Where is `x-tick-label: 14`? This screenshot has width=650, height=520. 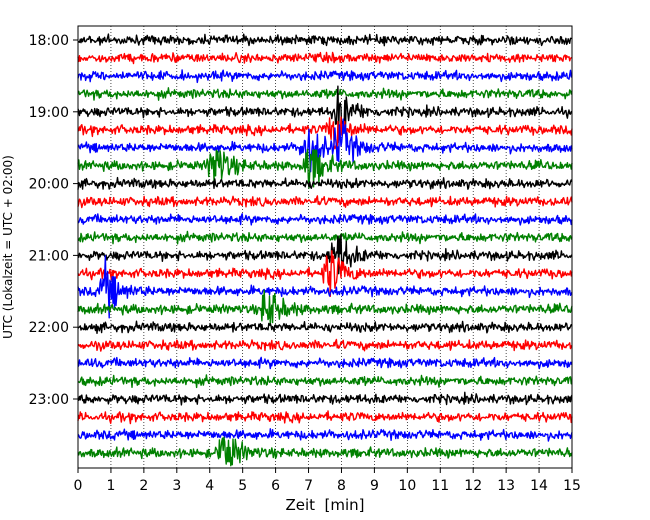
x-tick-label: 14 is located at coordinates (539, 486).